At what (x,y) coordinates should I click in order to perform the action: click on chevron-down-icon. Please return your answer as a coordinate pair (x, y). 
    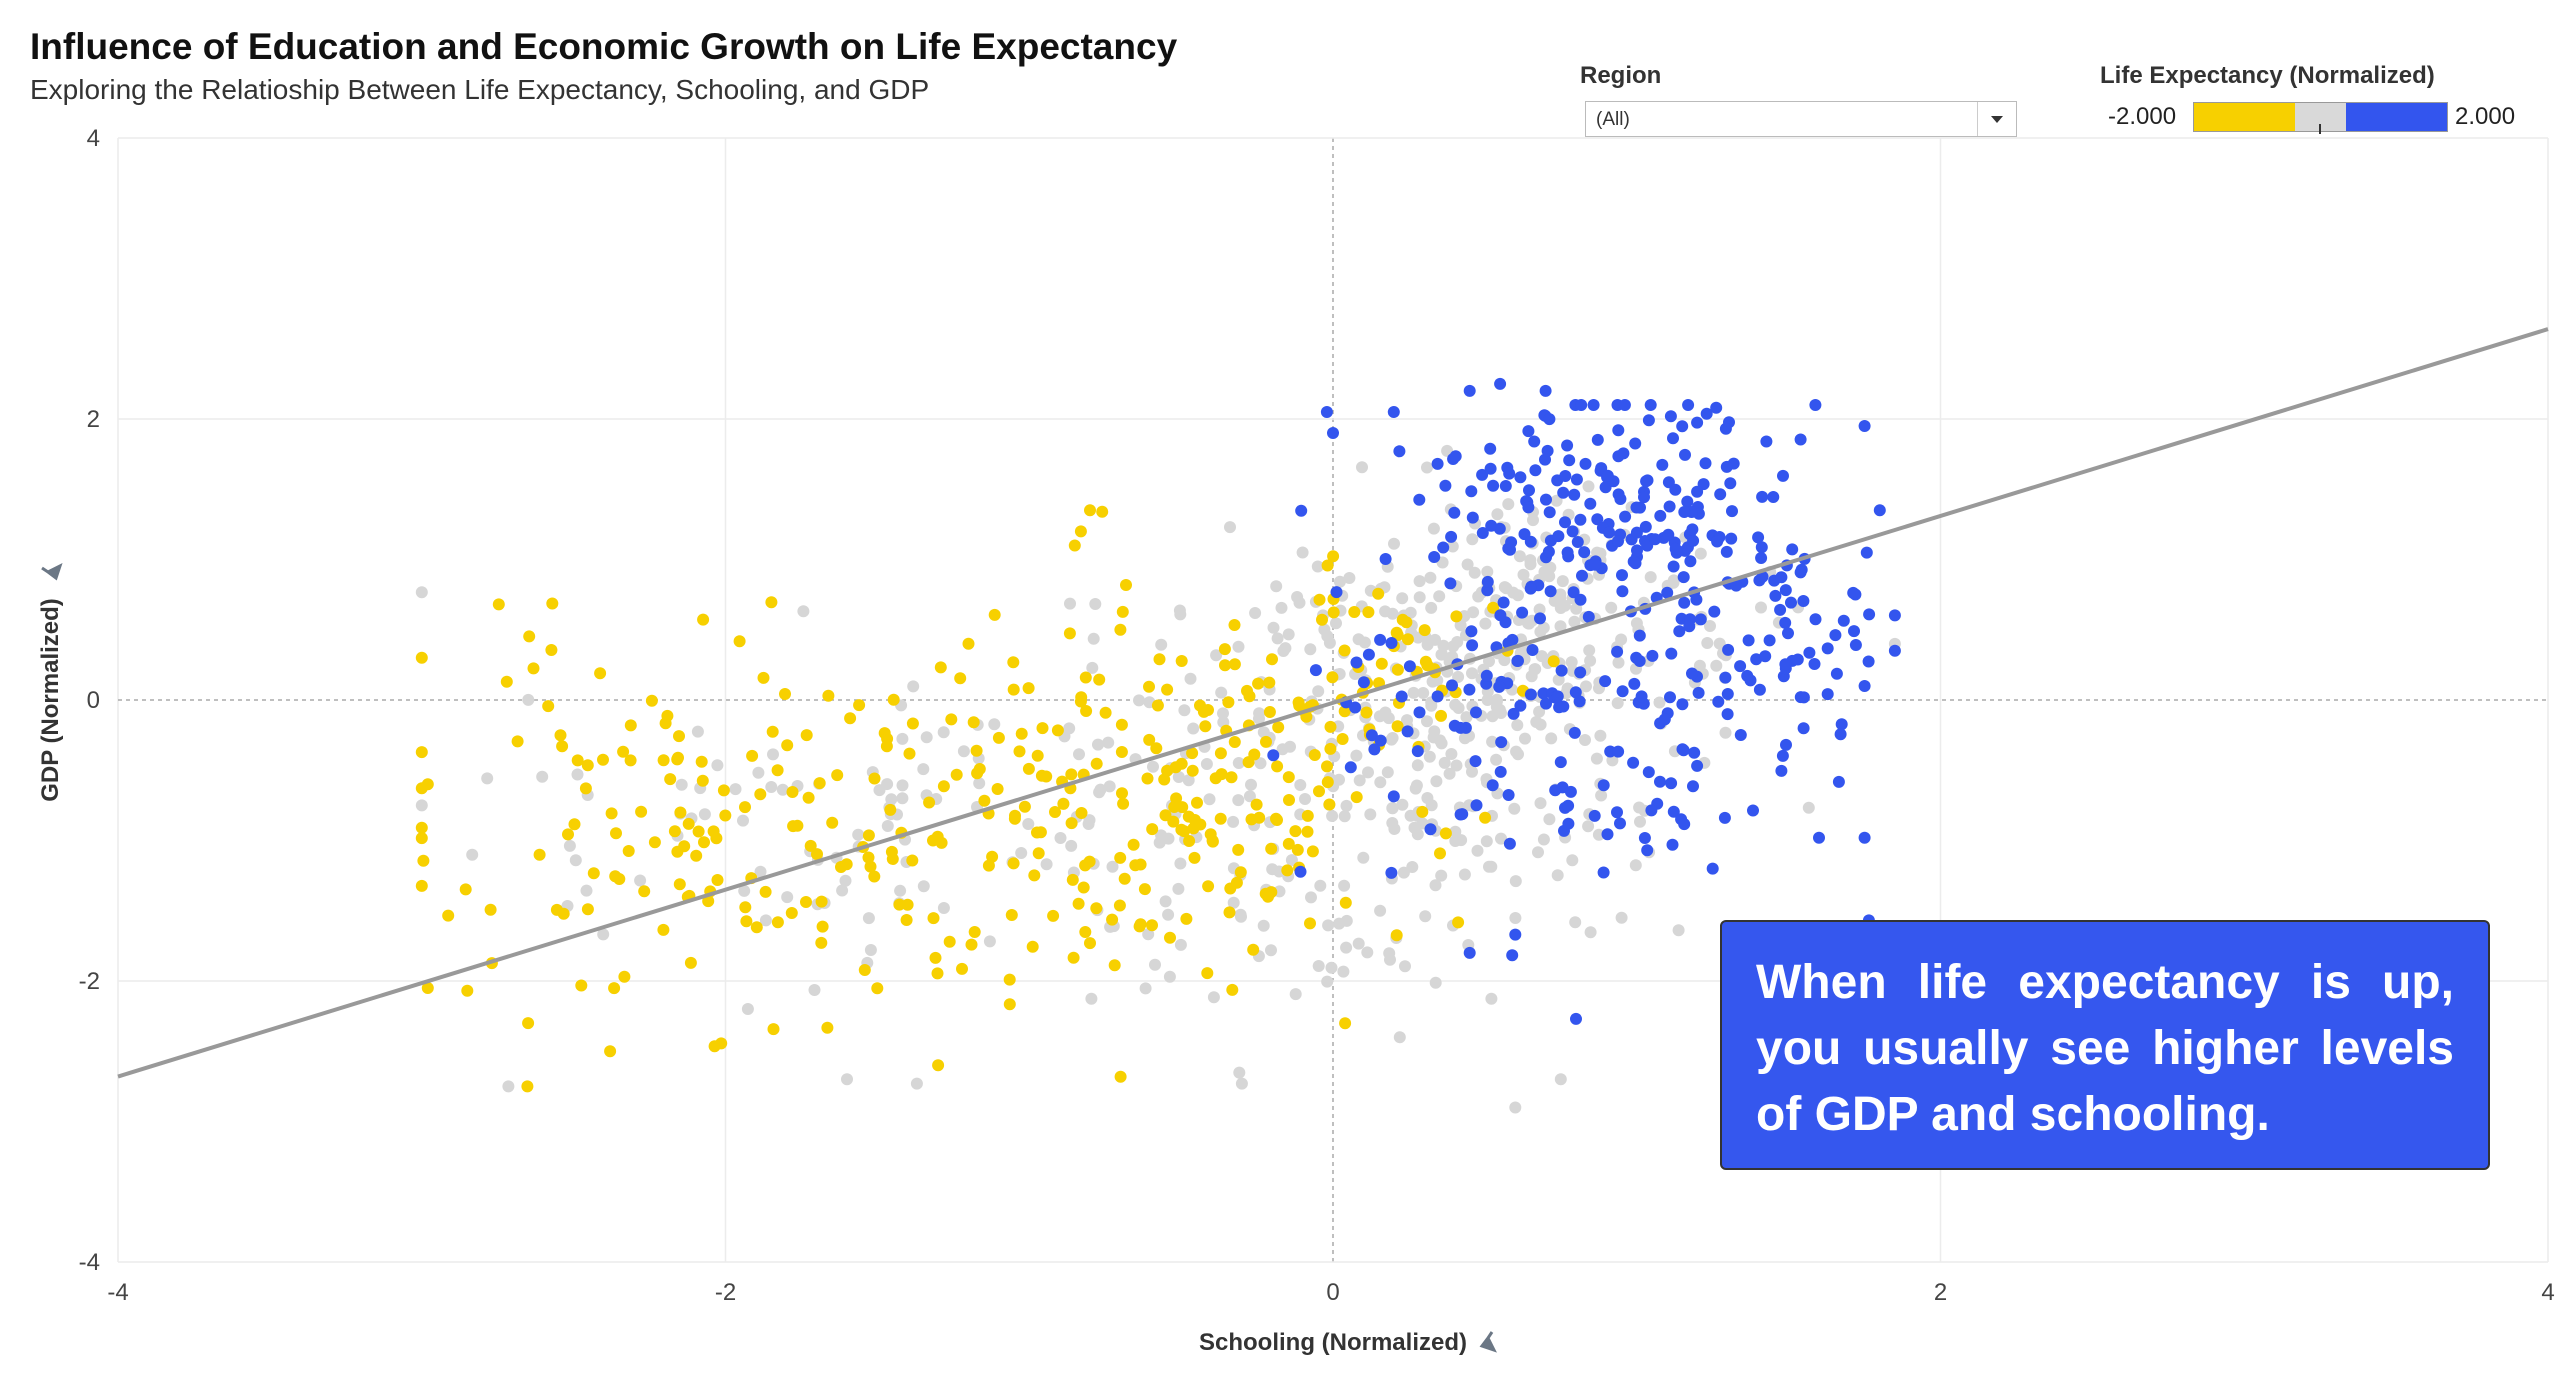
    Looking at the image, I should click on (1996, 119).